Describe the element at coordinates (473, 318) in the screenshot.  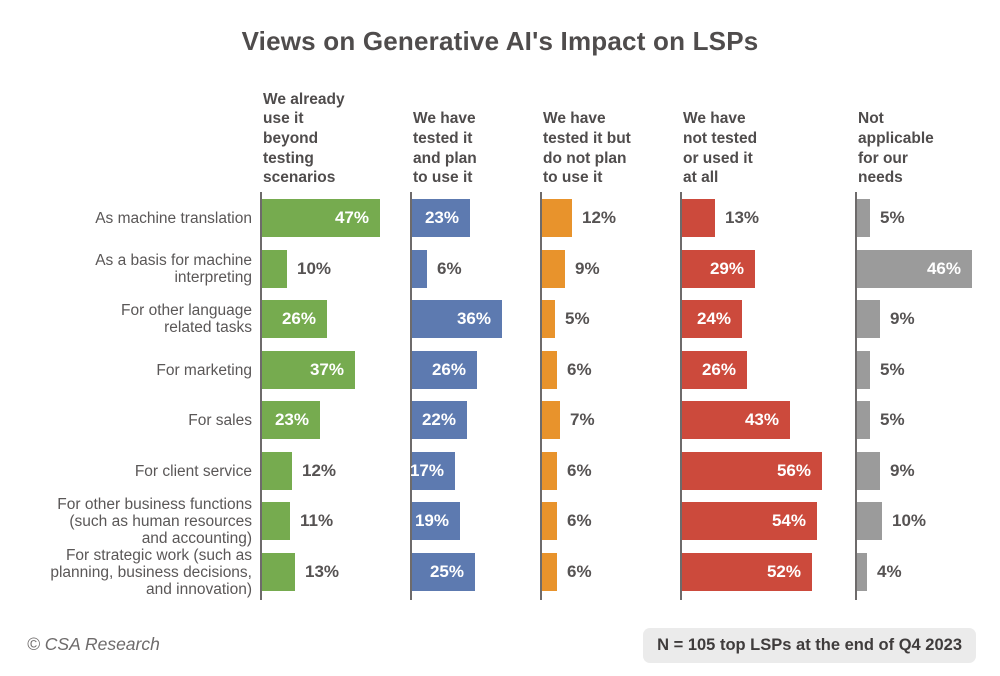
I see `value-label: 36%` at that location.